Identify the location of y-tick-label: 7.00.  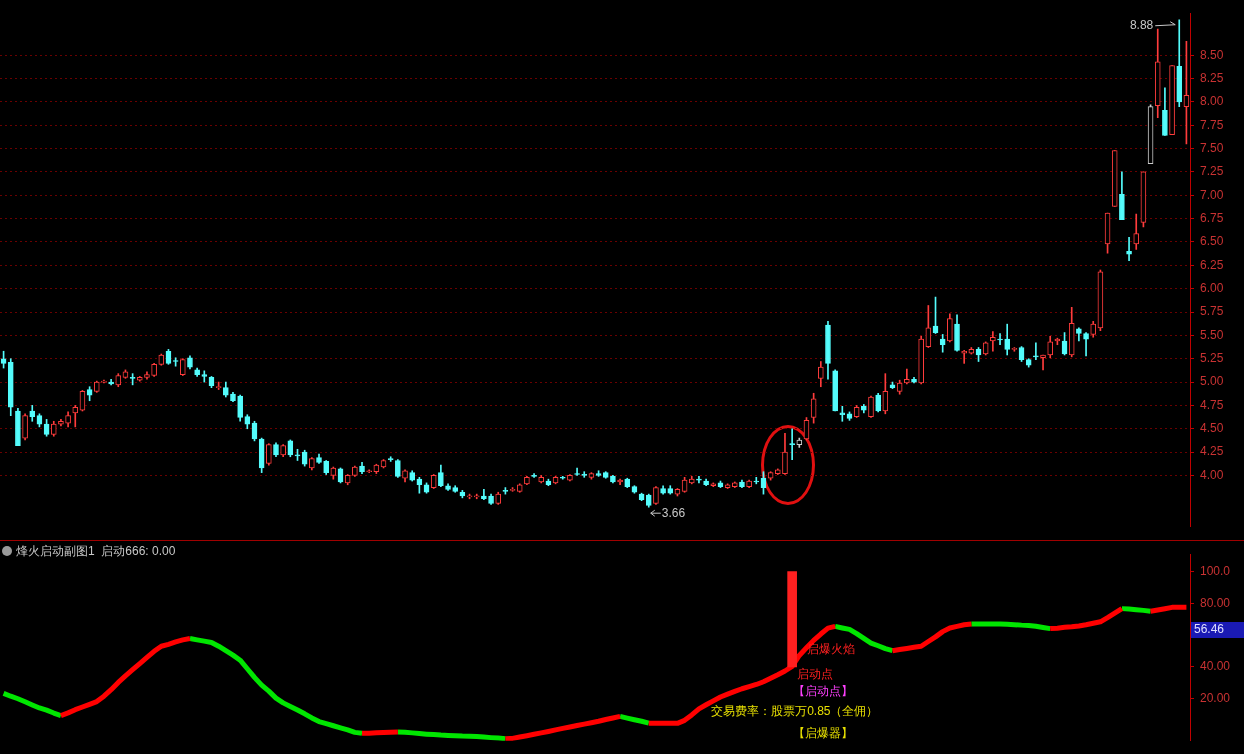
(1212, 194).